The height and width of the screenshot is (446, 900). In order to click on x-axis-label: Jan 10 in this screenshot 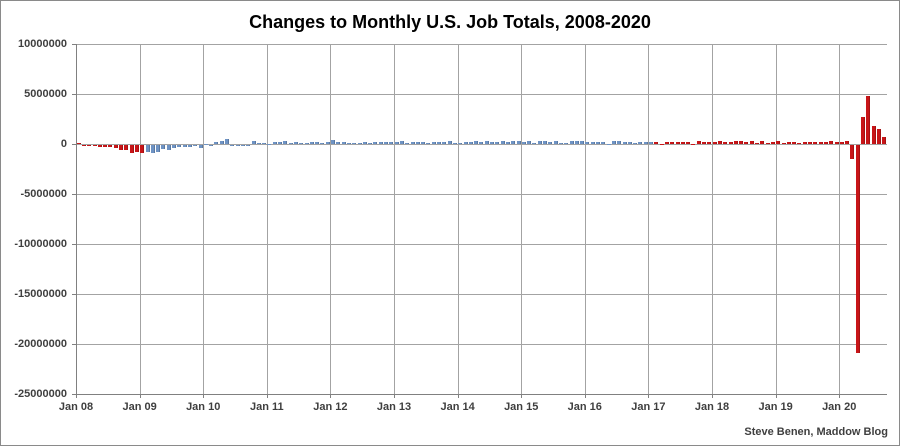, I will do `click(203, 407)`.